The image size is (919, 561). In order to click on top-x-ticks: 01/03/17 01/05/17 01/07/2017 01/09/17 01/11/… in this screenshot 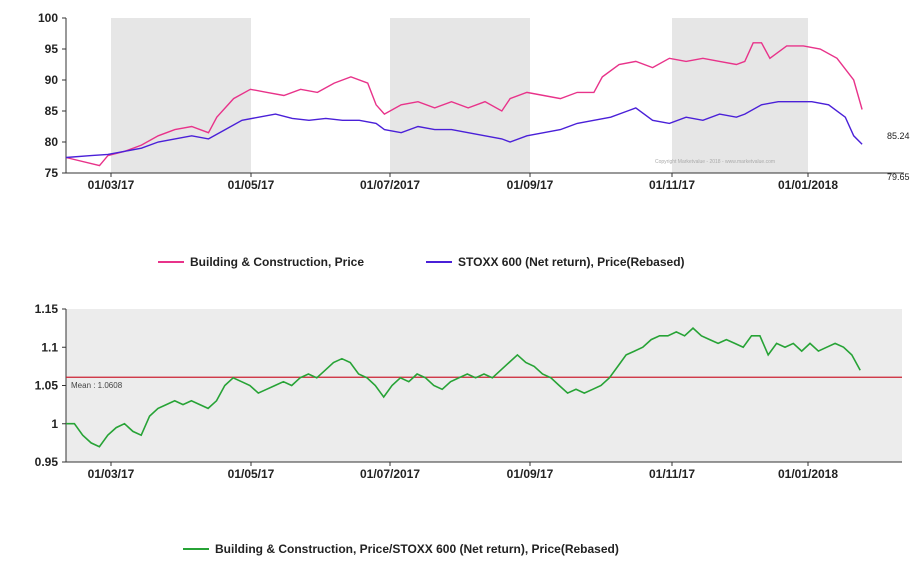, I will do `click(463, 182)`.